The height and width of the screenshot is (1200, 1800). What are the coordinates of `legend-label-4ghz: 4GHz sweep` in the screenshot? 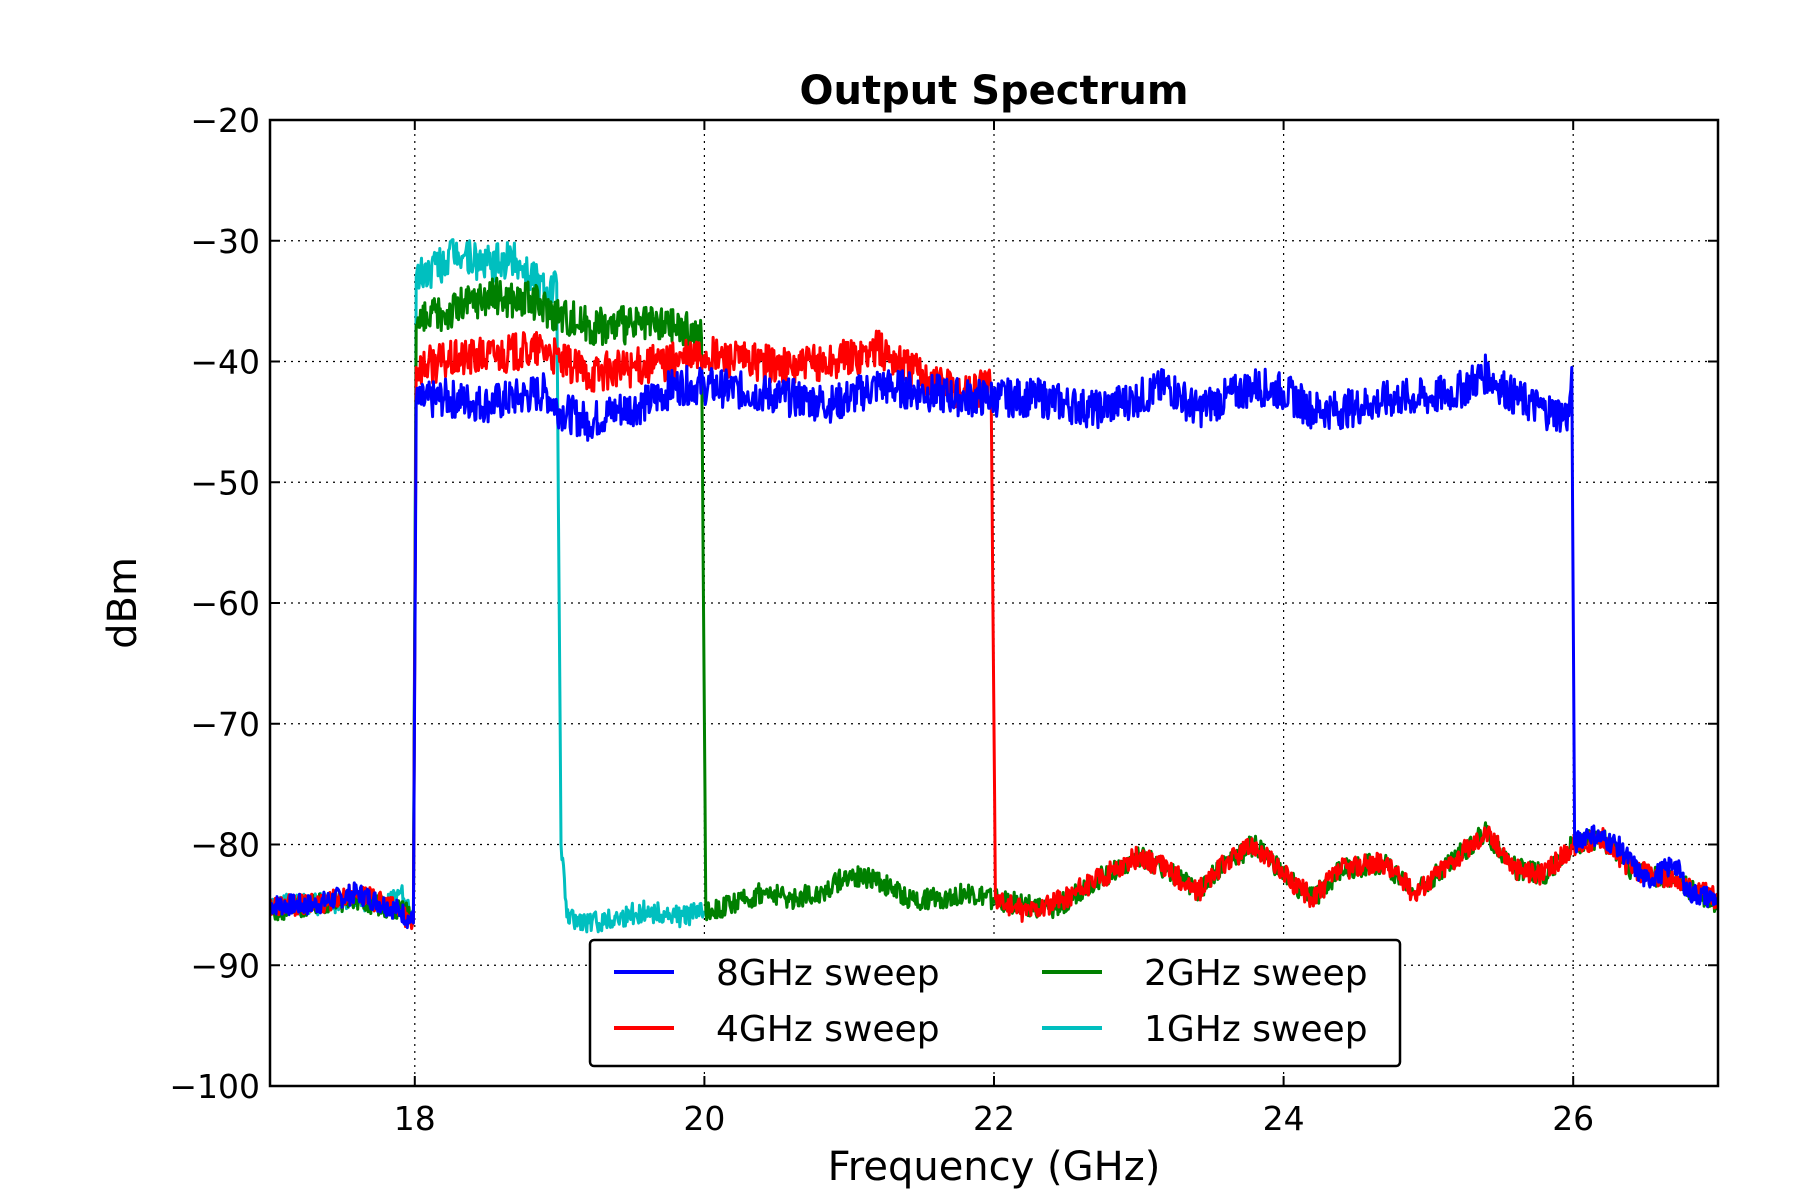 It's located at (828, 1029).